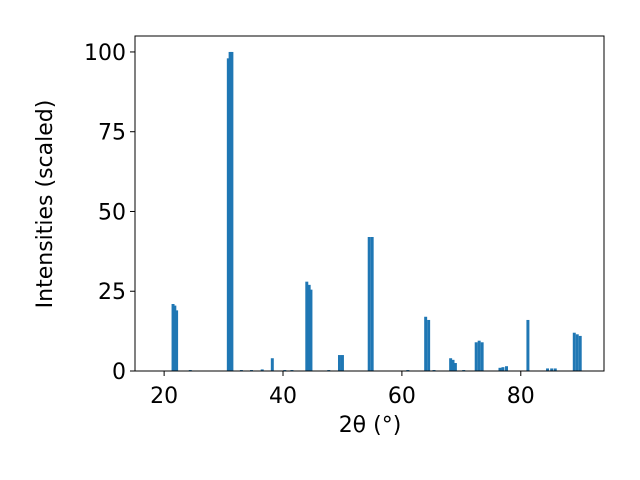  What do you see at coordinates (112, 292) in the screenshot?
I see `y-tick-label: 25` at bounding box center [112, 292].